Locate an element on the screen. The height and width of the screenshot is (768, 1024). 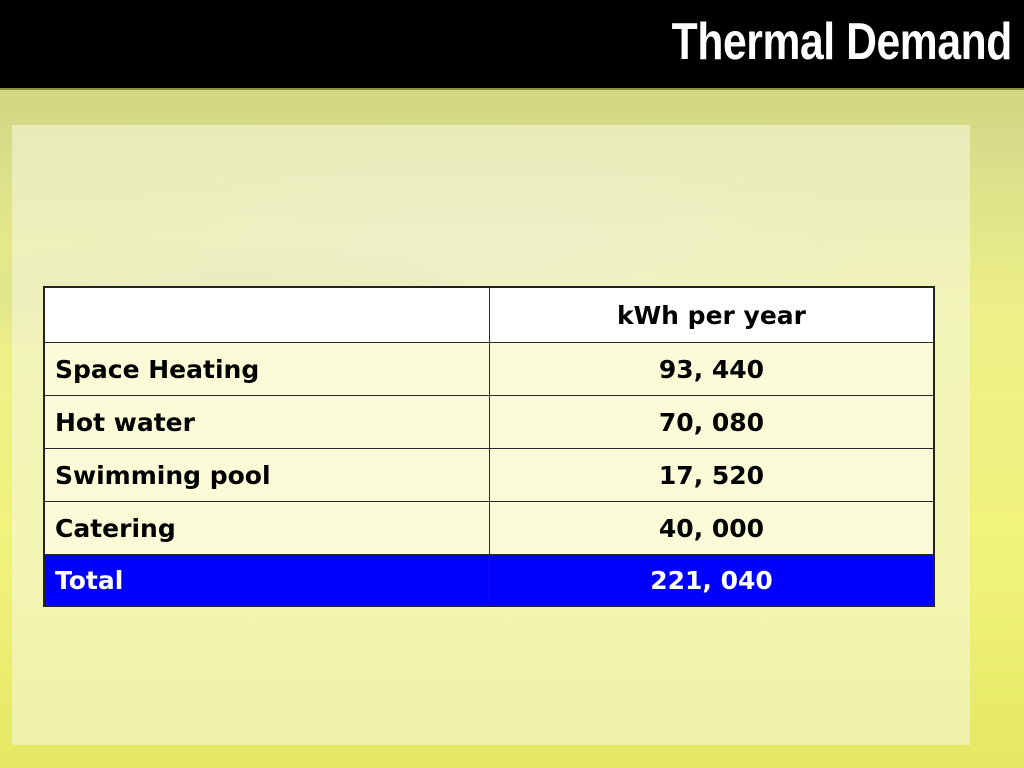
title-bar: Thermal Demand is located at coordinates (512, 45).